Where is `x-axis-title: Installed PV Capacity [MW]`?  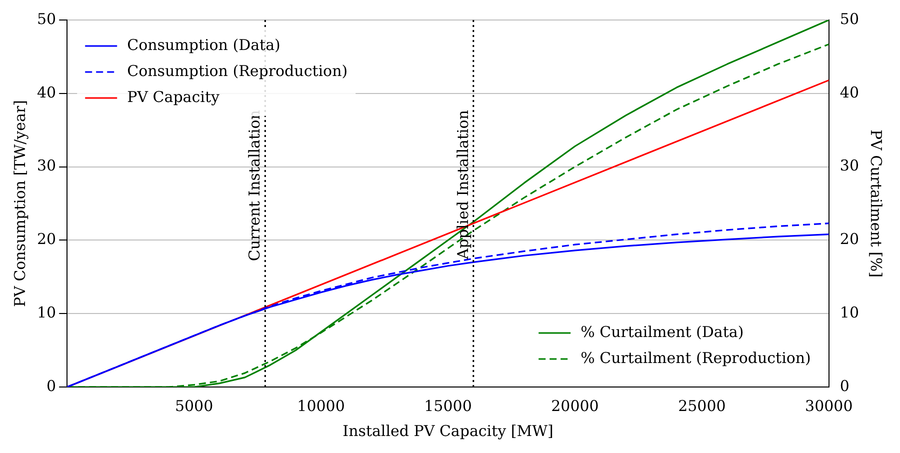 x-axis-title: Installed PV Capacity [MW] is located at coordinates (448, 431).